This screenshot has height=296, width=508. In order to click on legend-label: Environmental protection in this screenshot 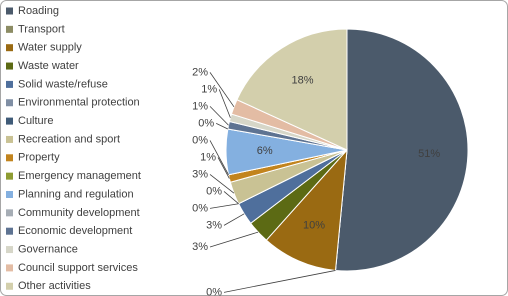, I will do `click(79, 103)`.